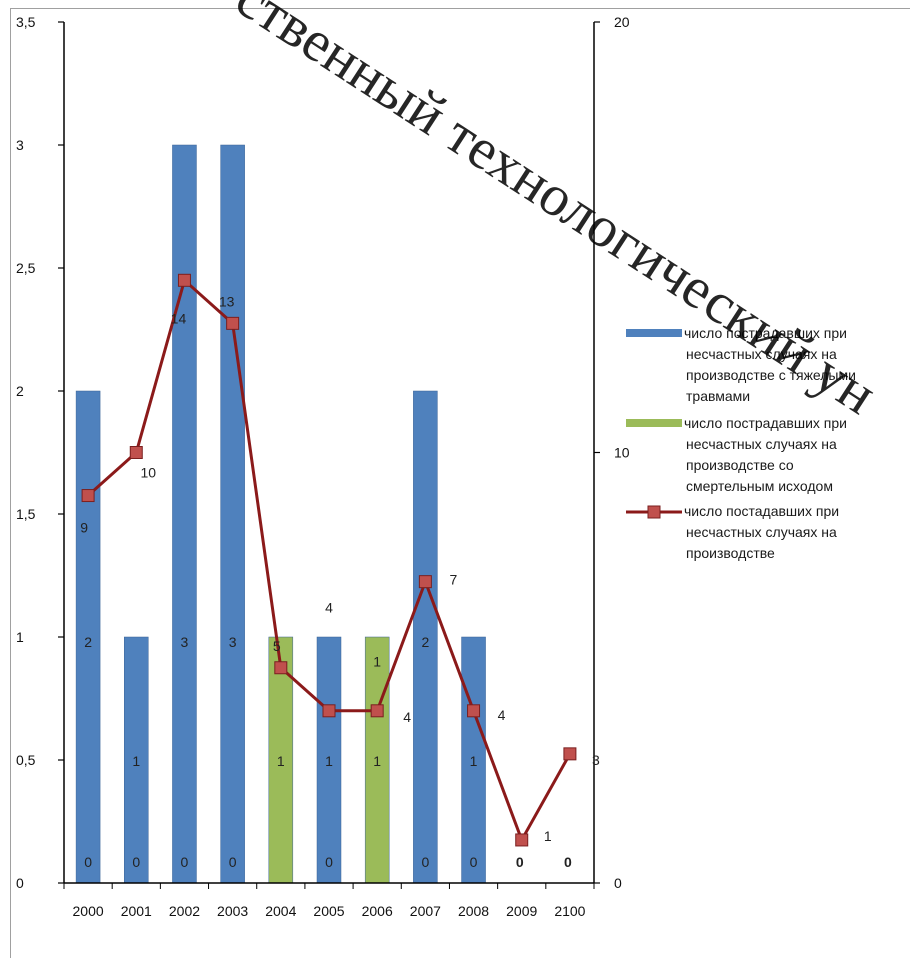  I want to click on left-tick-label: 1, so click(20, 637).